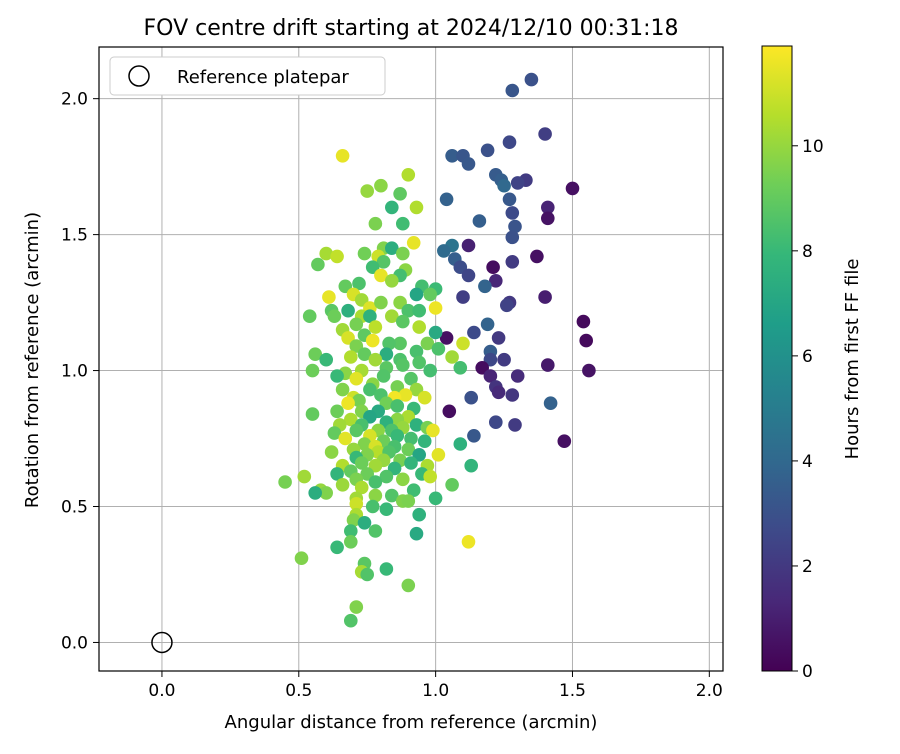  I want to click on legend-reference-marker, so click(139, 76).